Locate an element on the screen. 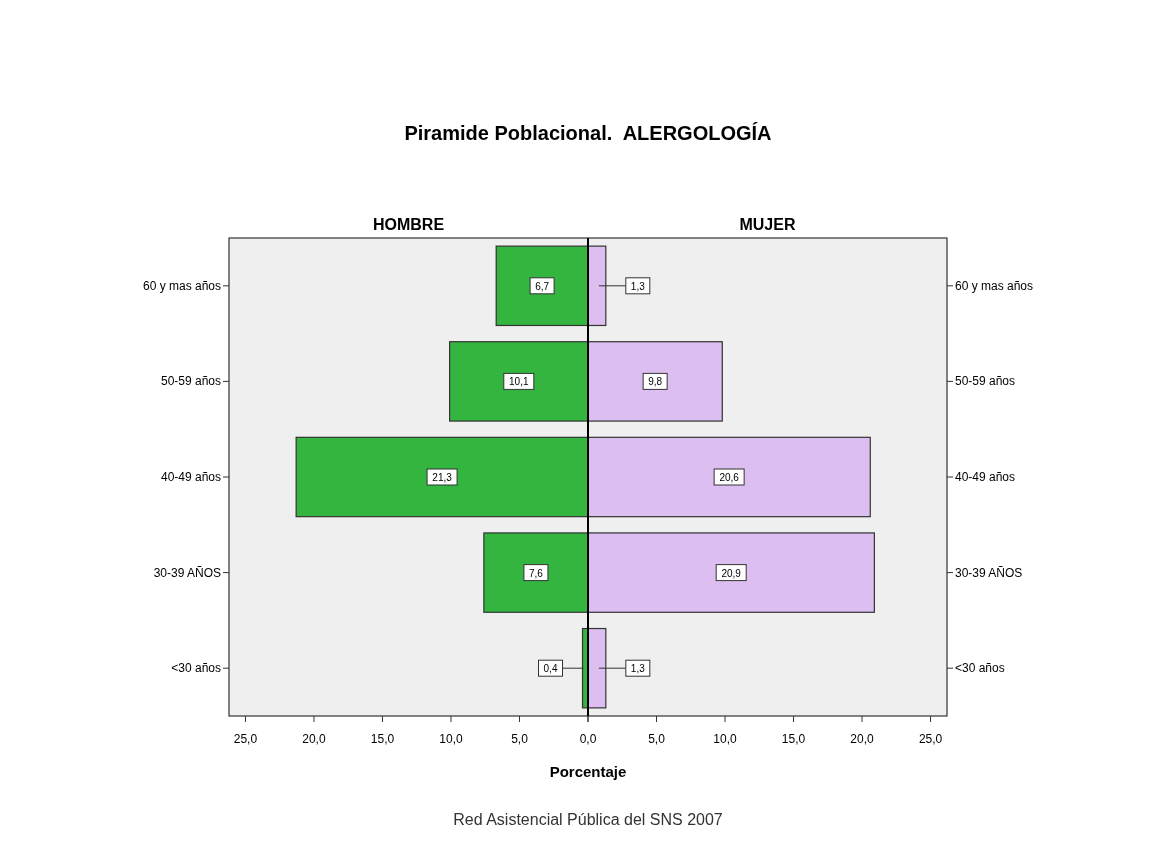  data-label: 21,3 is located at coordinates (442, 477).